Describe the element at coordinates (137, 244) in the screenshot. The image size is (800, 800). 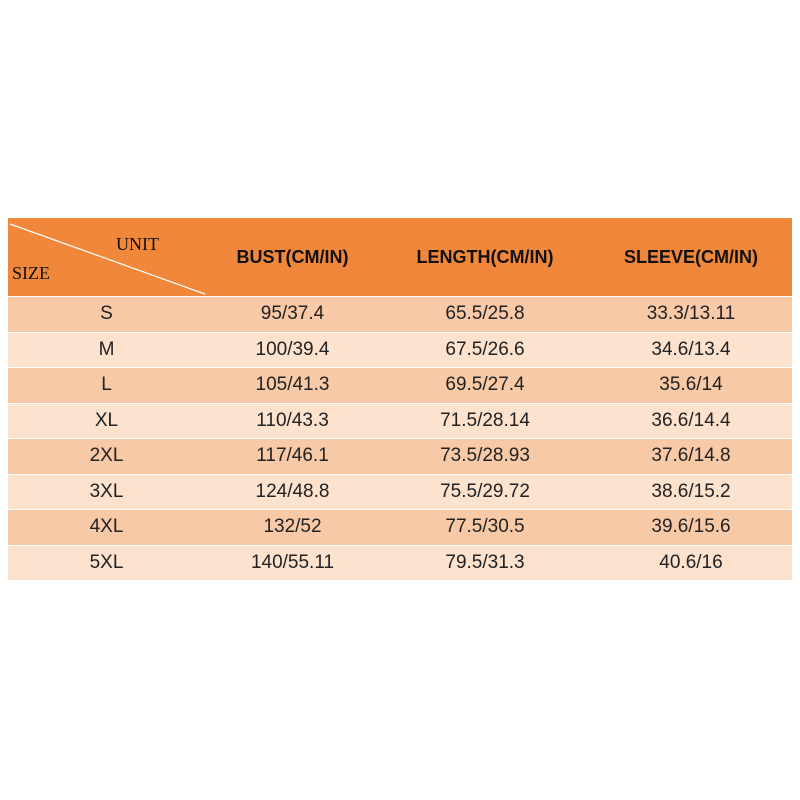
I see `unit-label: UNIT` at that location.